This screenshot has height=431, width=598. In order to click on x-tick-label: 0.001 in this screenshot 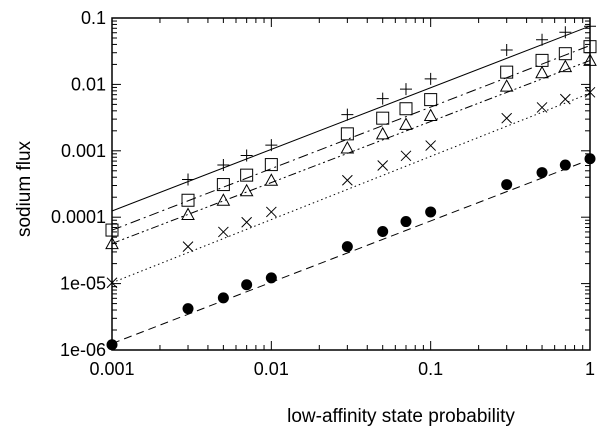, I will do `click(111, 369)`.